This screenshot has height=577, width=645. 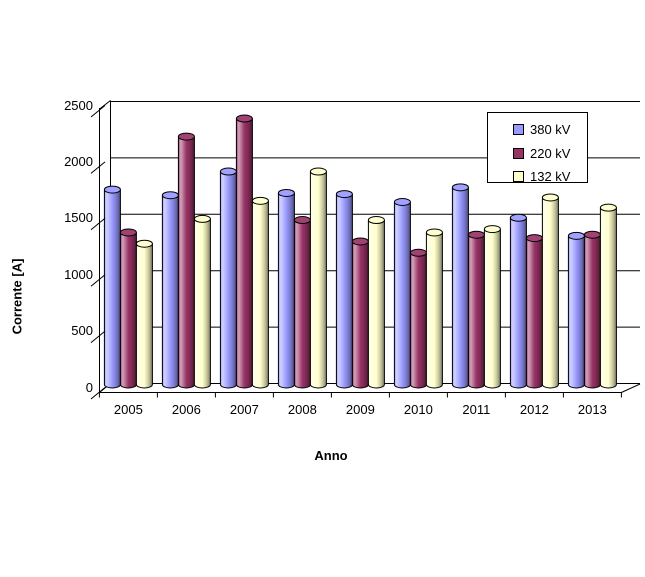 What do you see at coordinates (476, 309) in the screenshot?
I see `bar-2011-220-kv` at bounding box center [476, 309].